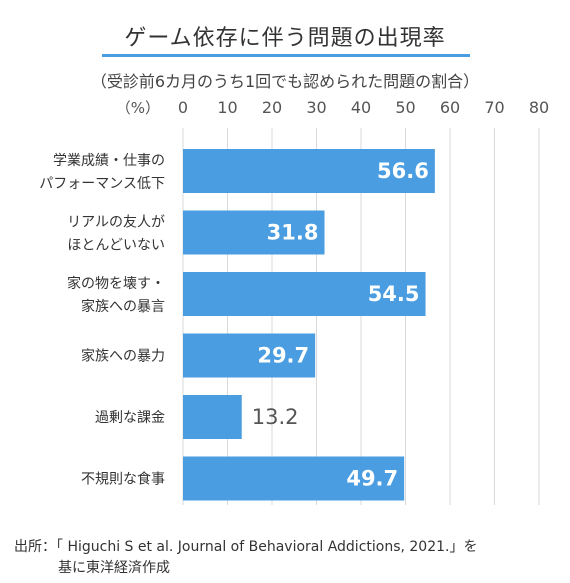 This screenshot has width=570, height=583. What do you see at coordinates (227, 107) in the screenshot?
I see `x-tick-label: 10` at bounding box center [227, 107].